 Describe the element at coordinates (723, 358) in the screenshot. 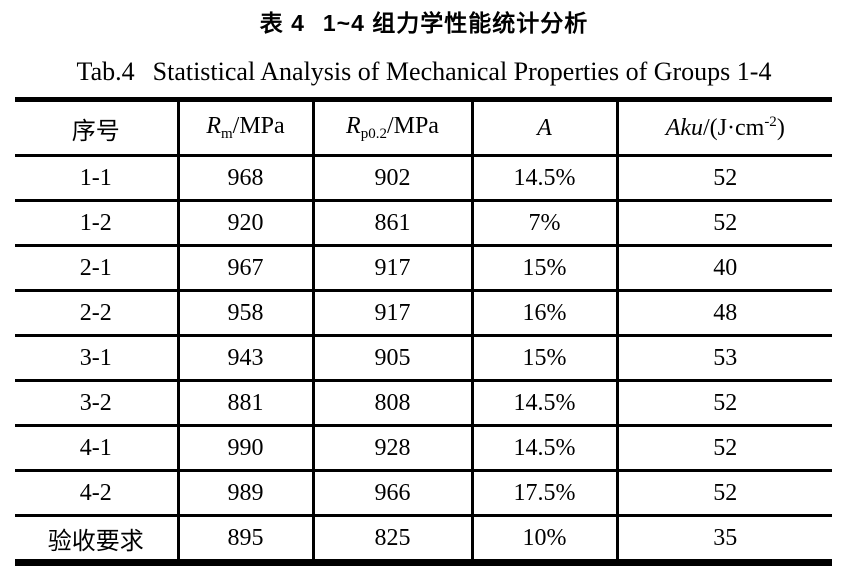

I see `cell-aku: 53` at that location.